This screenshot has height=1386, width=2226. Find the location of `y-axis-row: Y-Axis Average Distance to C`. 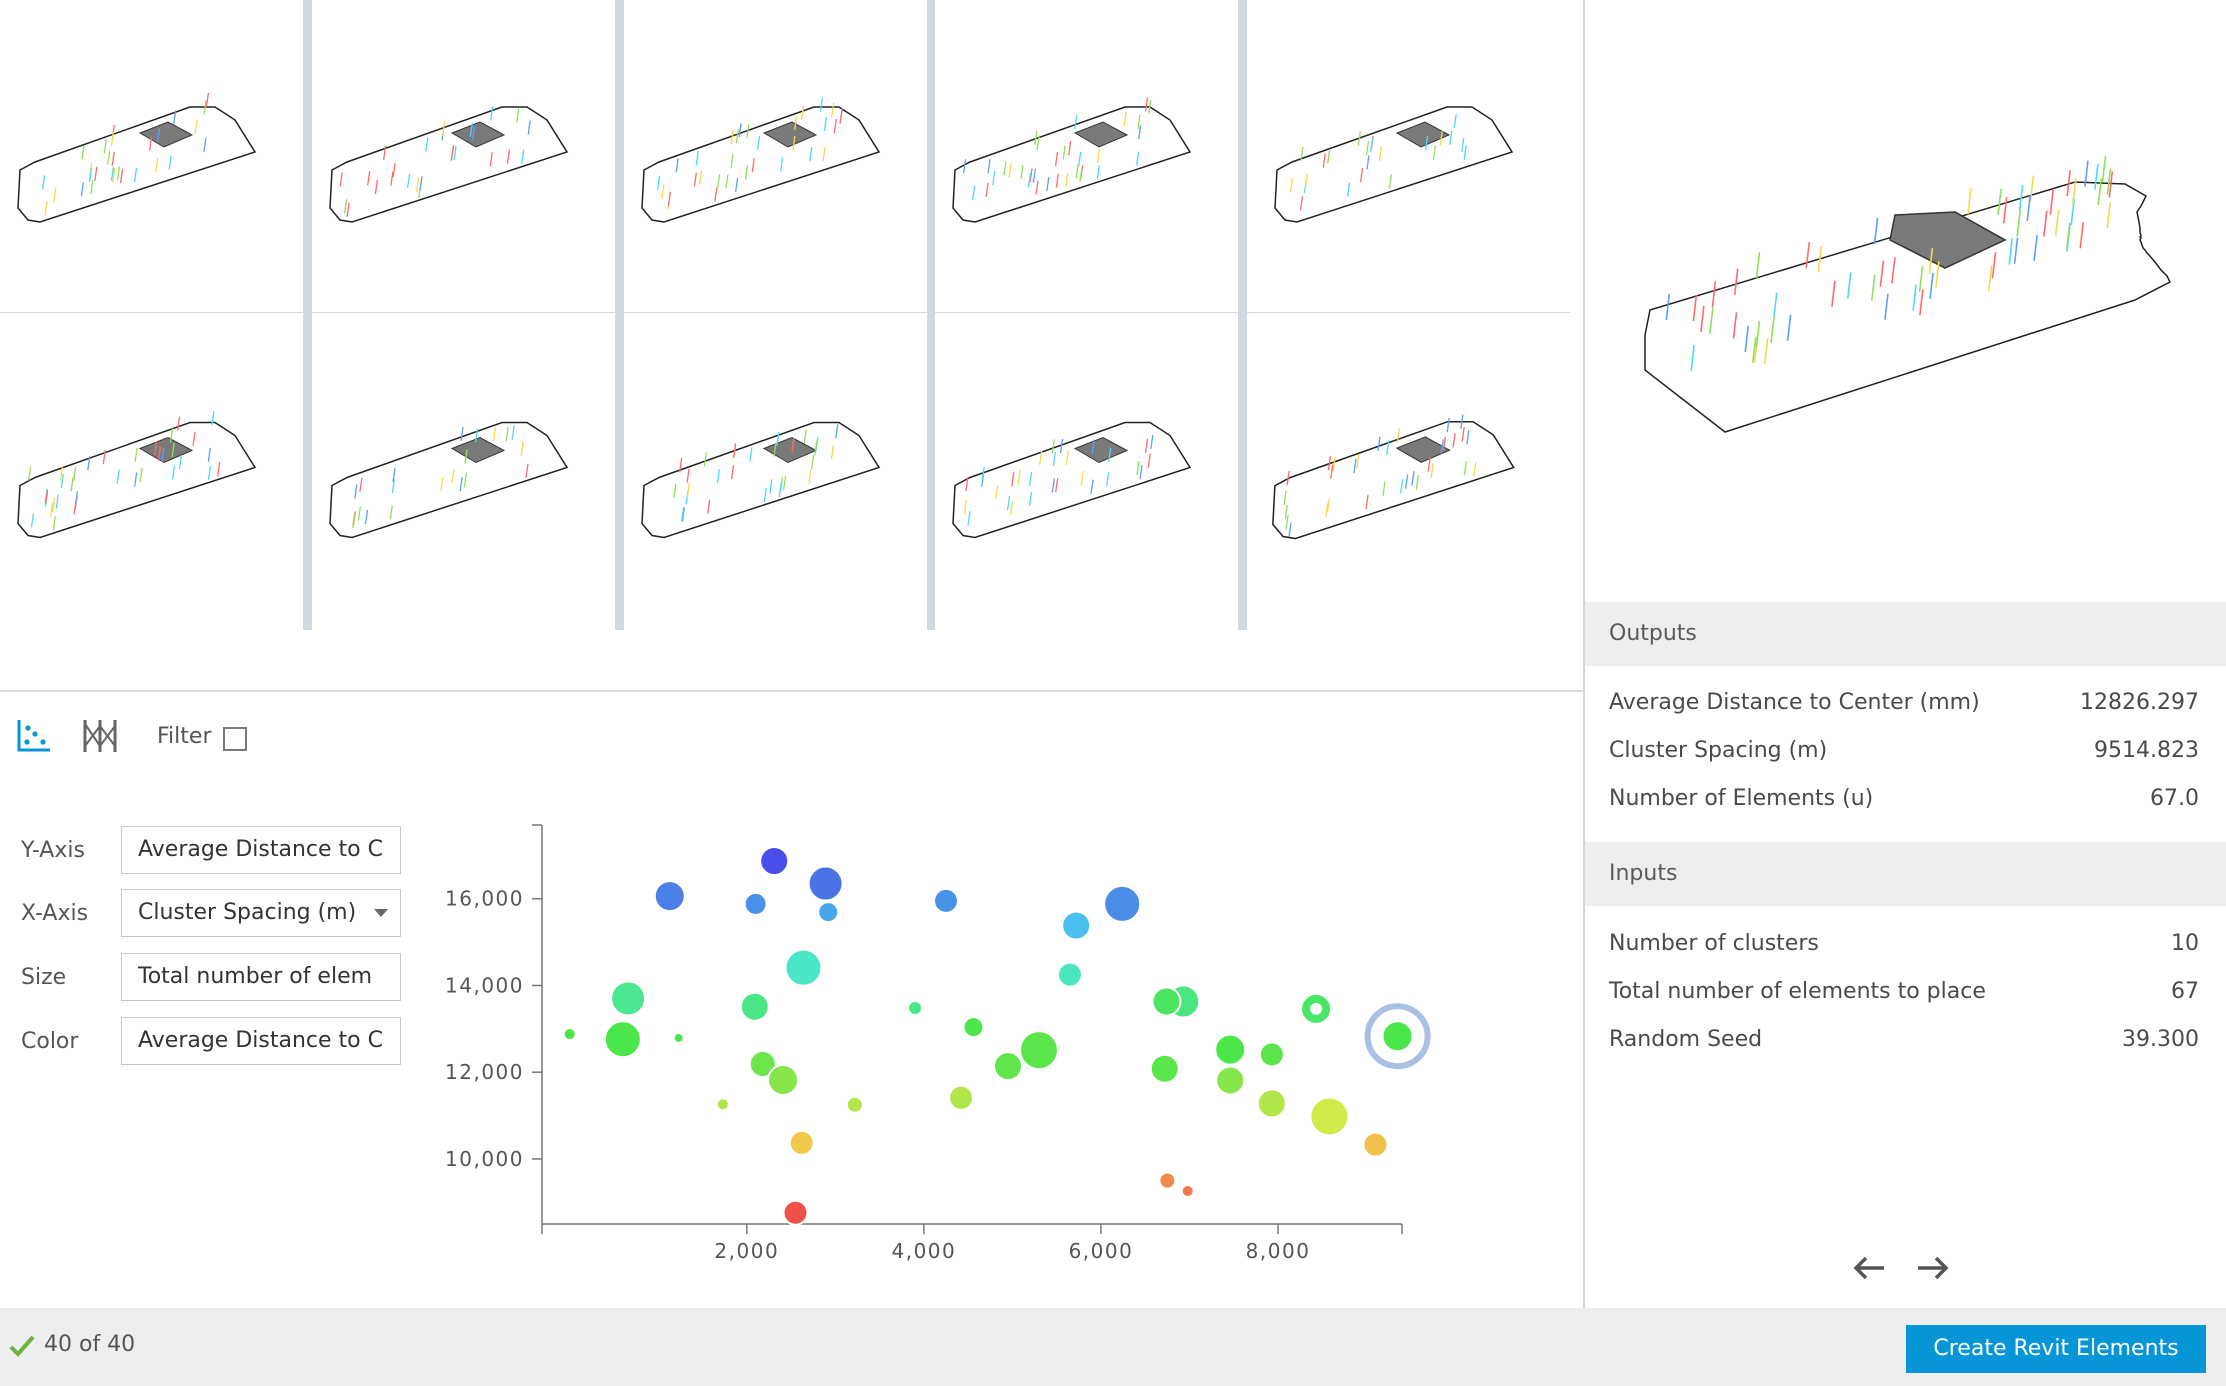

y-axis-row: Y-Axis Average Distance to C is located at coordinates (205, 851).